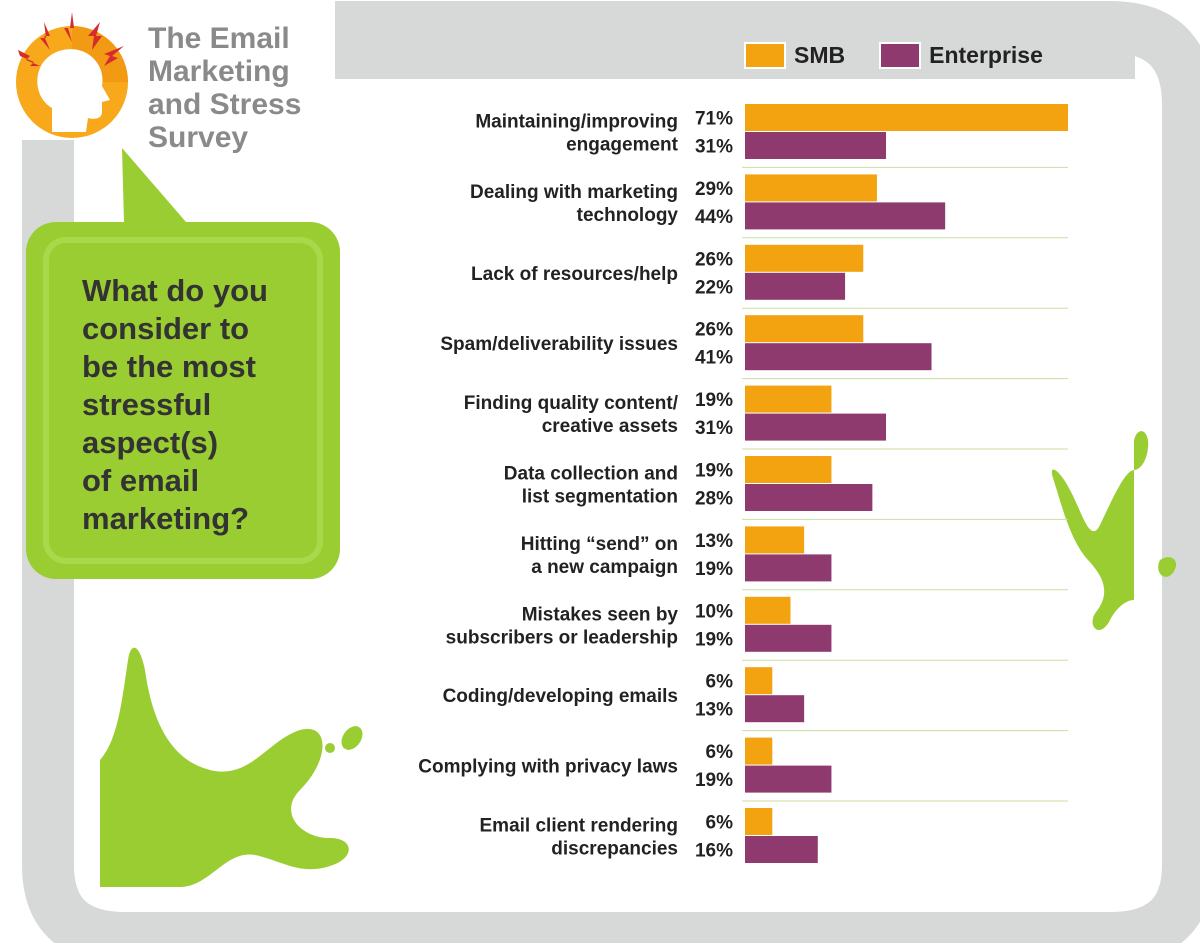 This screenshot has height=943, width=1200. I want to click on survey-title: The Email Marketing and Stress Survey, so click(248, 88).